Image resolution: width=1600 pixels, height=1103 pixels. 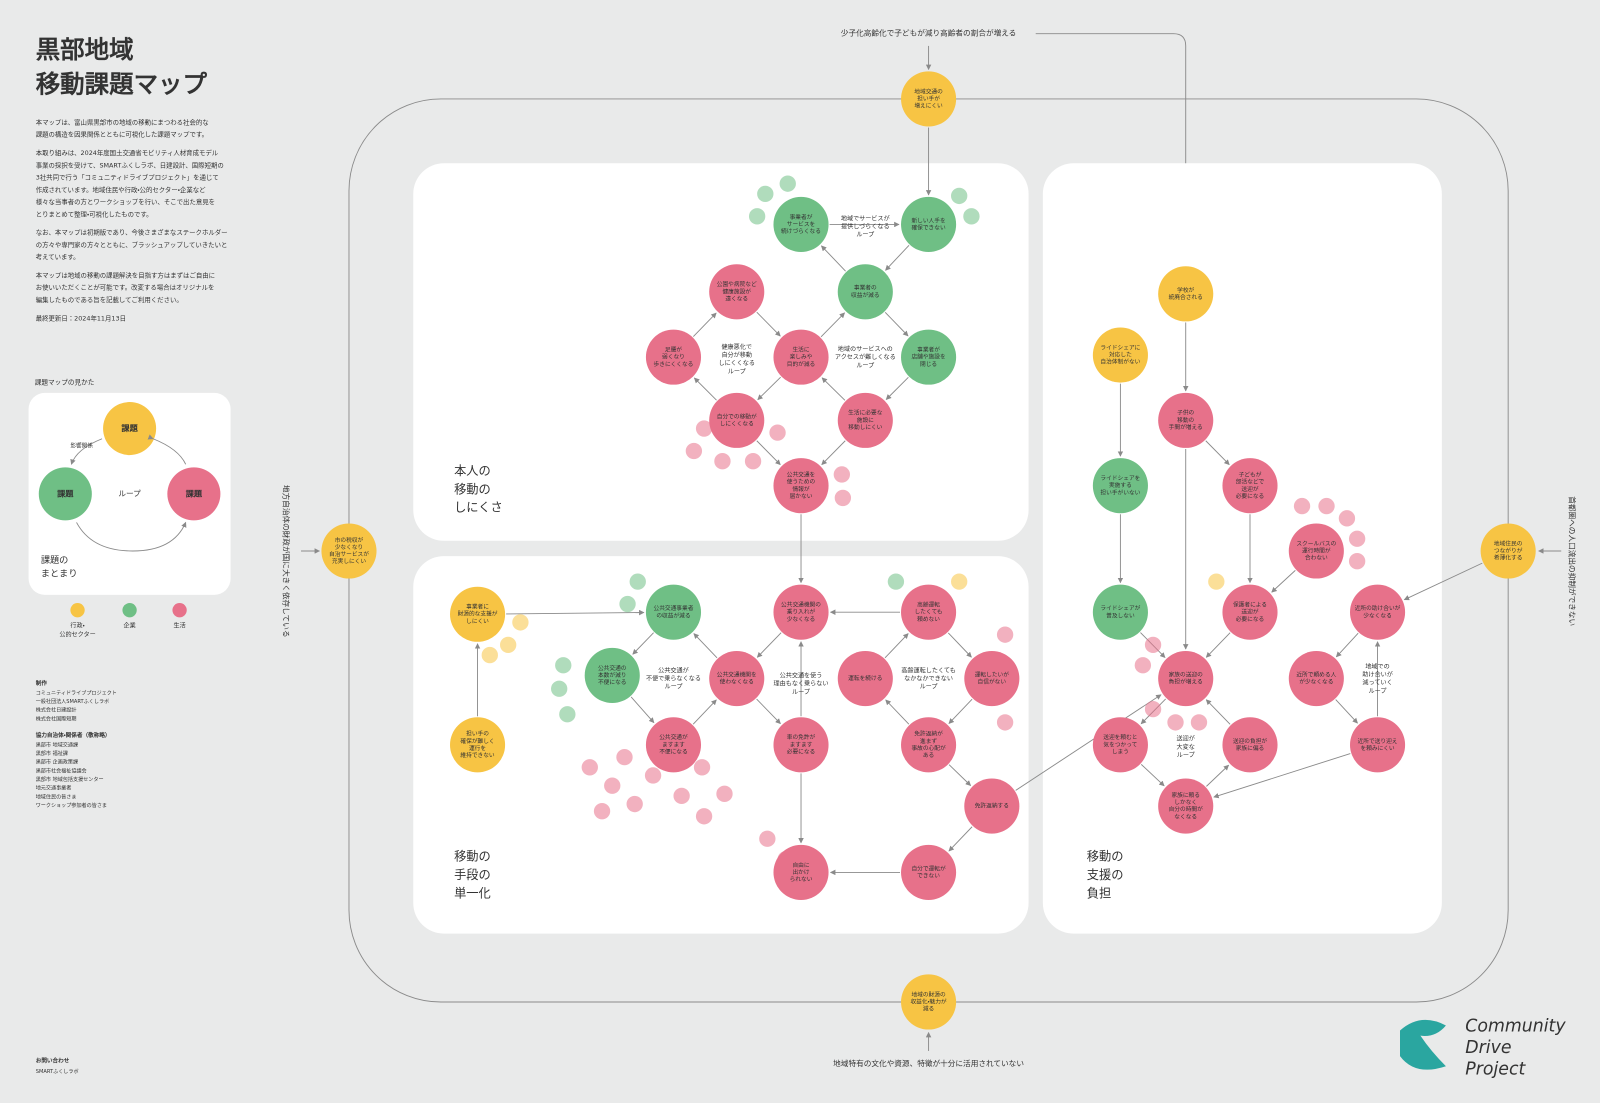 What do you see at coordinates (129, 610) in the screenshot?
I see `legend-swatch` at bounding box center [129, 610].